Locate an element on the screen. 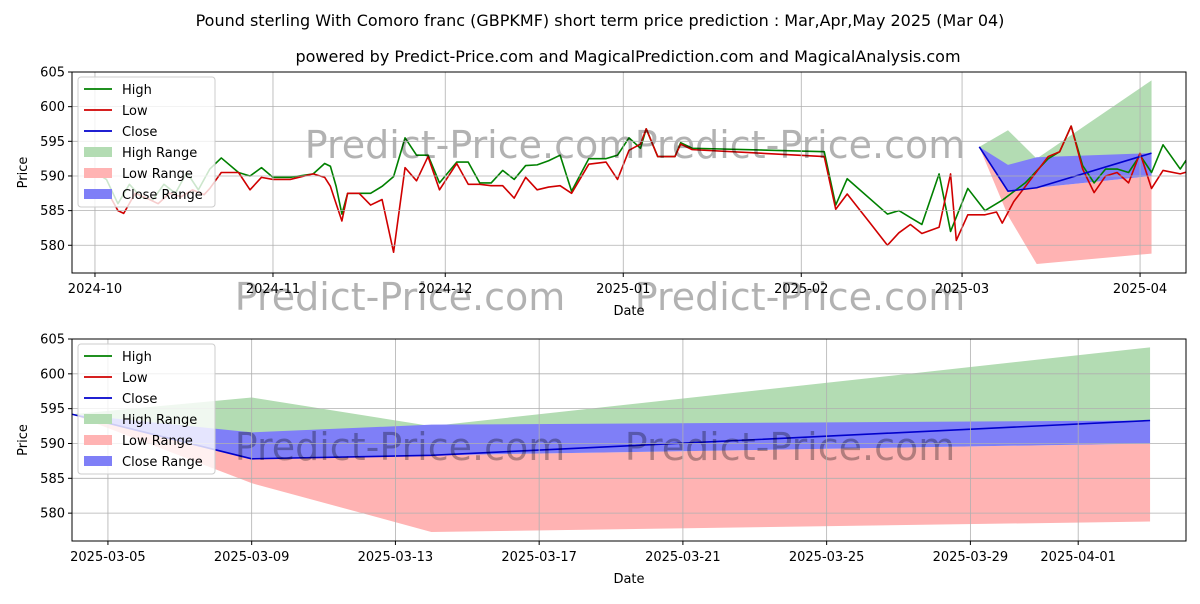  x-tick-label: 2025-04-01 is located at coordinates (1078, 557).